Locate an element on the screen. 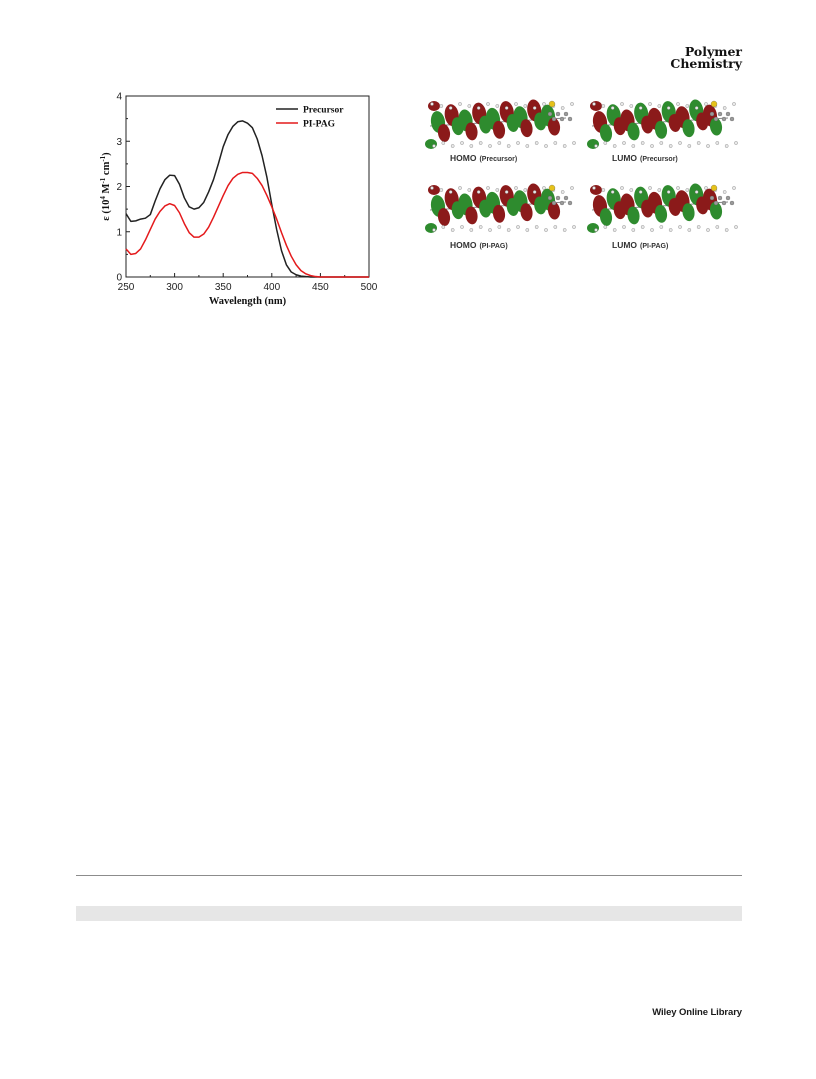 The image size is (816, 1079). y-axis-label-part: cm is located at coordinates (106, 169).